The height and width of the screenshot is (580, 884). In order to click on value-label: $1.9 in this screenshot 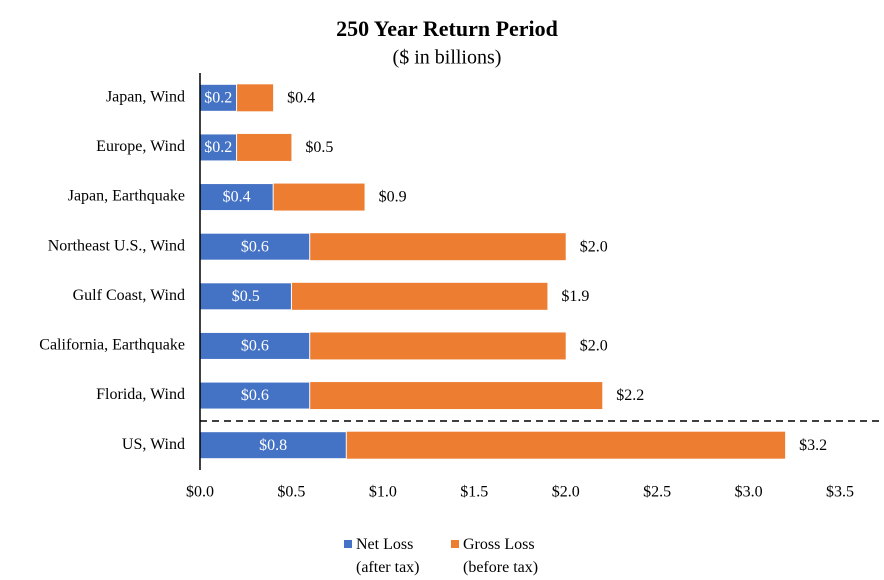, I will do `click(575, 296)`.